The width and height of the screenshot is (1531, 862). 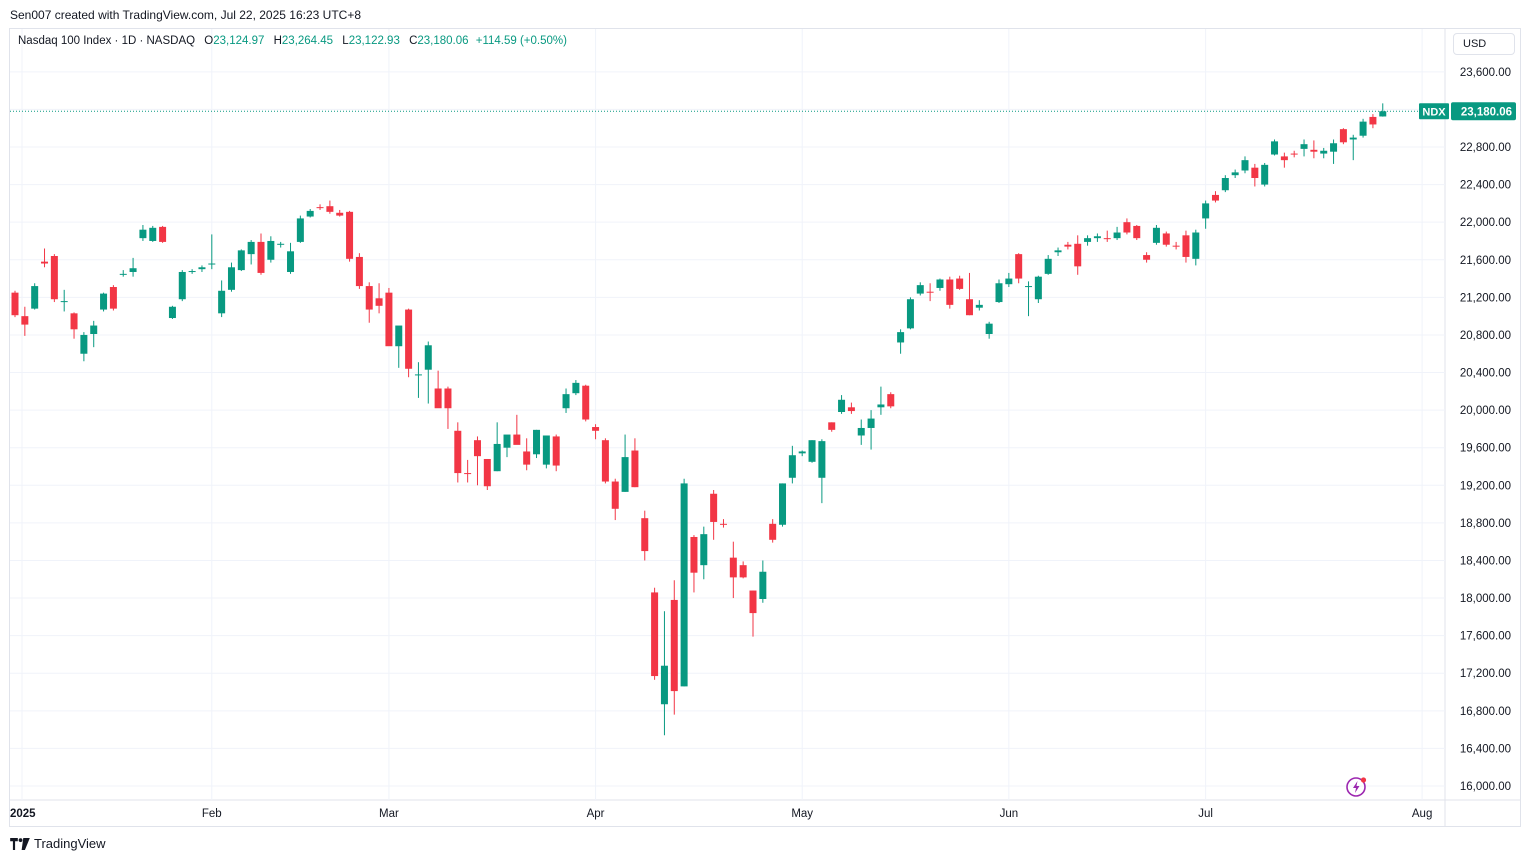 I want to click on lightning-icon, so click(x=1357, y=787).